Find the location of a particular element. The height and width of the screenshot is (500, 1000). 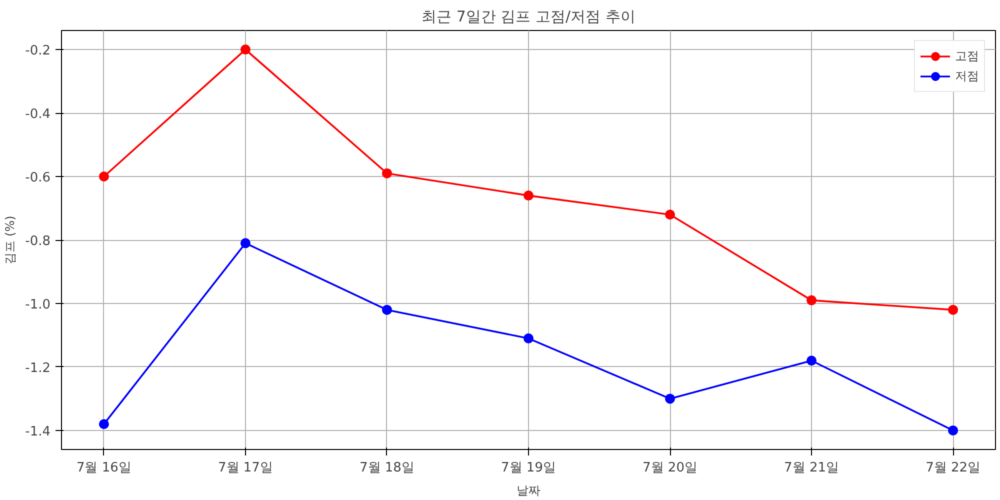

y-tick-label: -1.4 is located at coordinates (38, 432).